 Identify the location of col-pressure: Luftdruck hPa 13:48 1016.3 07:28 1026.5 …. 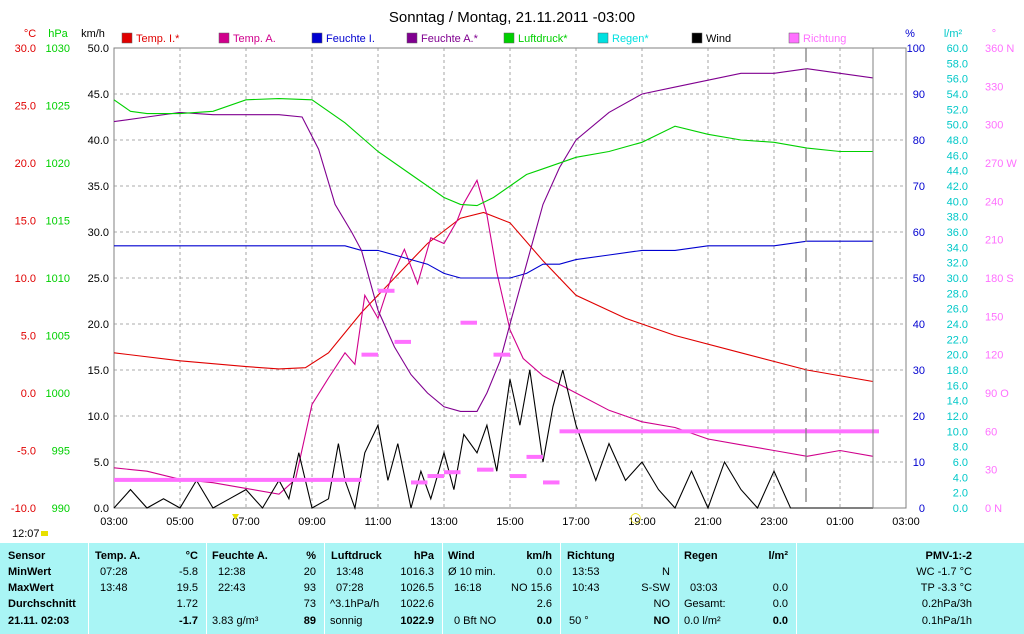
(383, 588).